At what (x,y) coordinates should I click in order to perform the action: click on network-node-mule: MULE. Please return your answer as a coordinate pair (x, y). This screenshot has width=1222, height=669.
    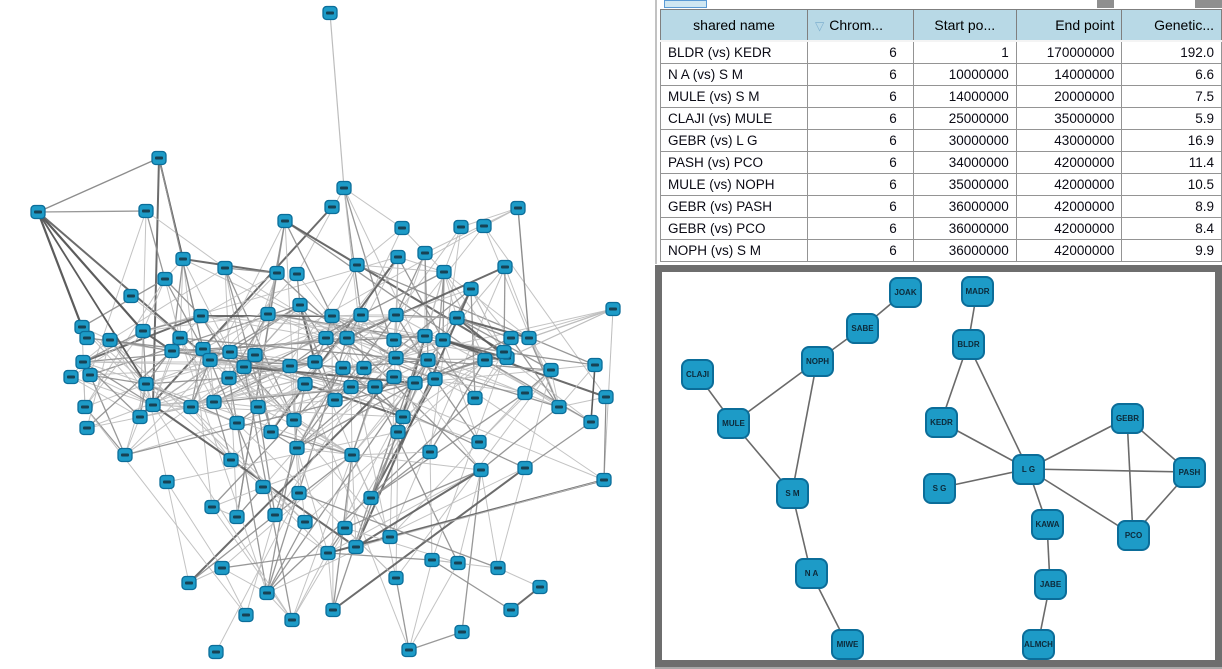
    Looking at the image, I should click on (733, 423).